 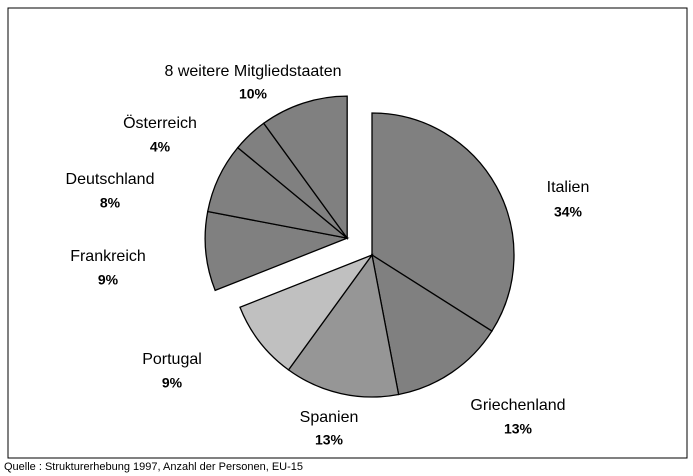 What do you see at coordinates (160, 123) in the screenshot?
I see `slice-label: Österreich` at bounding box center [160, 123].